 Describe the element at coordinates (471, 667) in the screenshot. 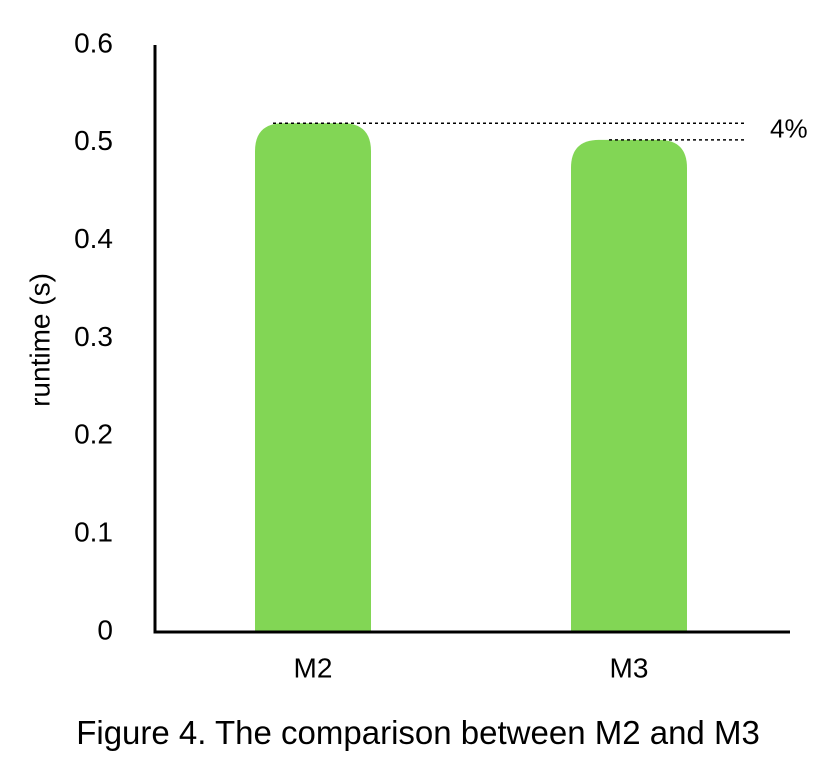

I see `x-category-labels: M2 M3` at that location.